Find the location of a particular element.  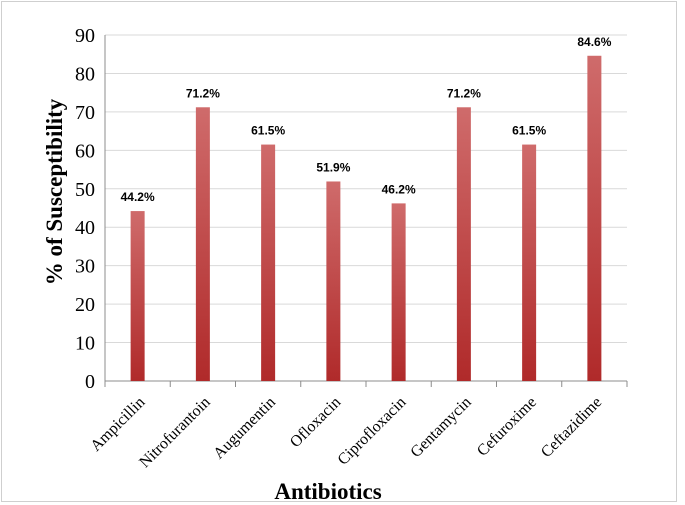

y-tick-label: 50 is located at coordinates (85, 190).